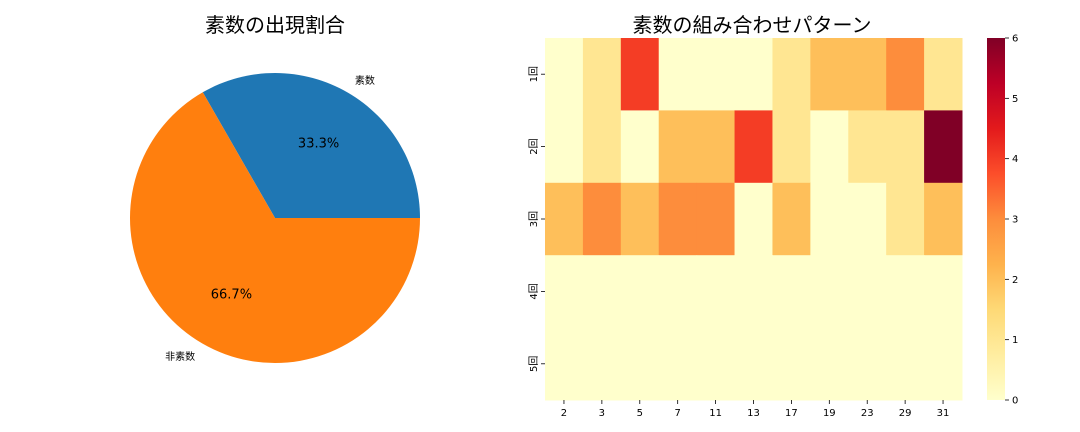 This screenshot has width=1080, height=432. What do you see at coordinates (180, 356) in the screenshot?
I see `pie-category-label: 非素数` at bounding box center [180, 356].